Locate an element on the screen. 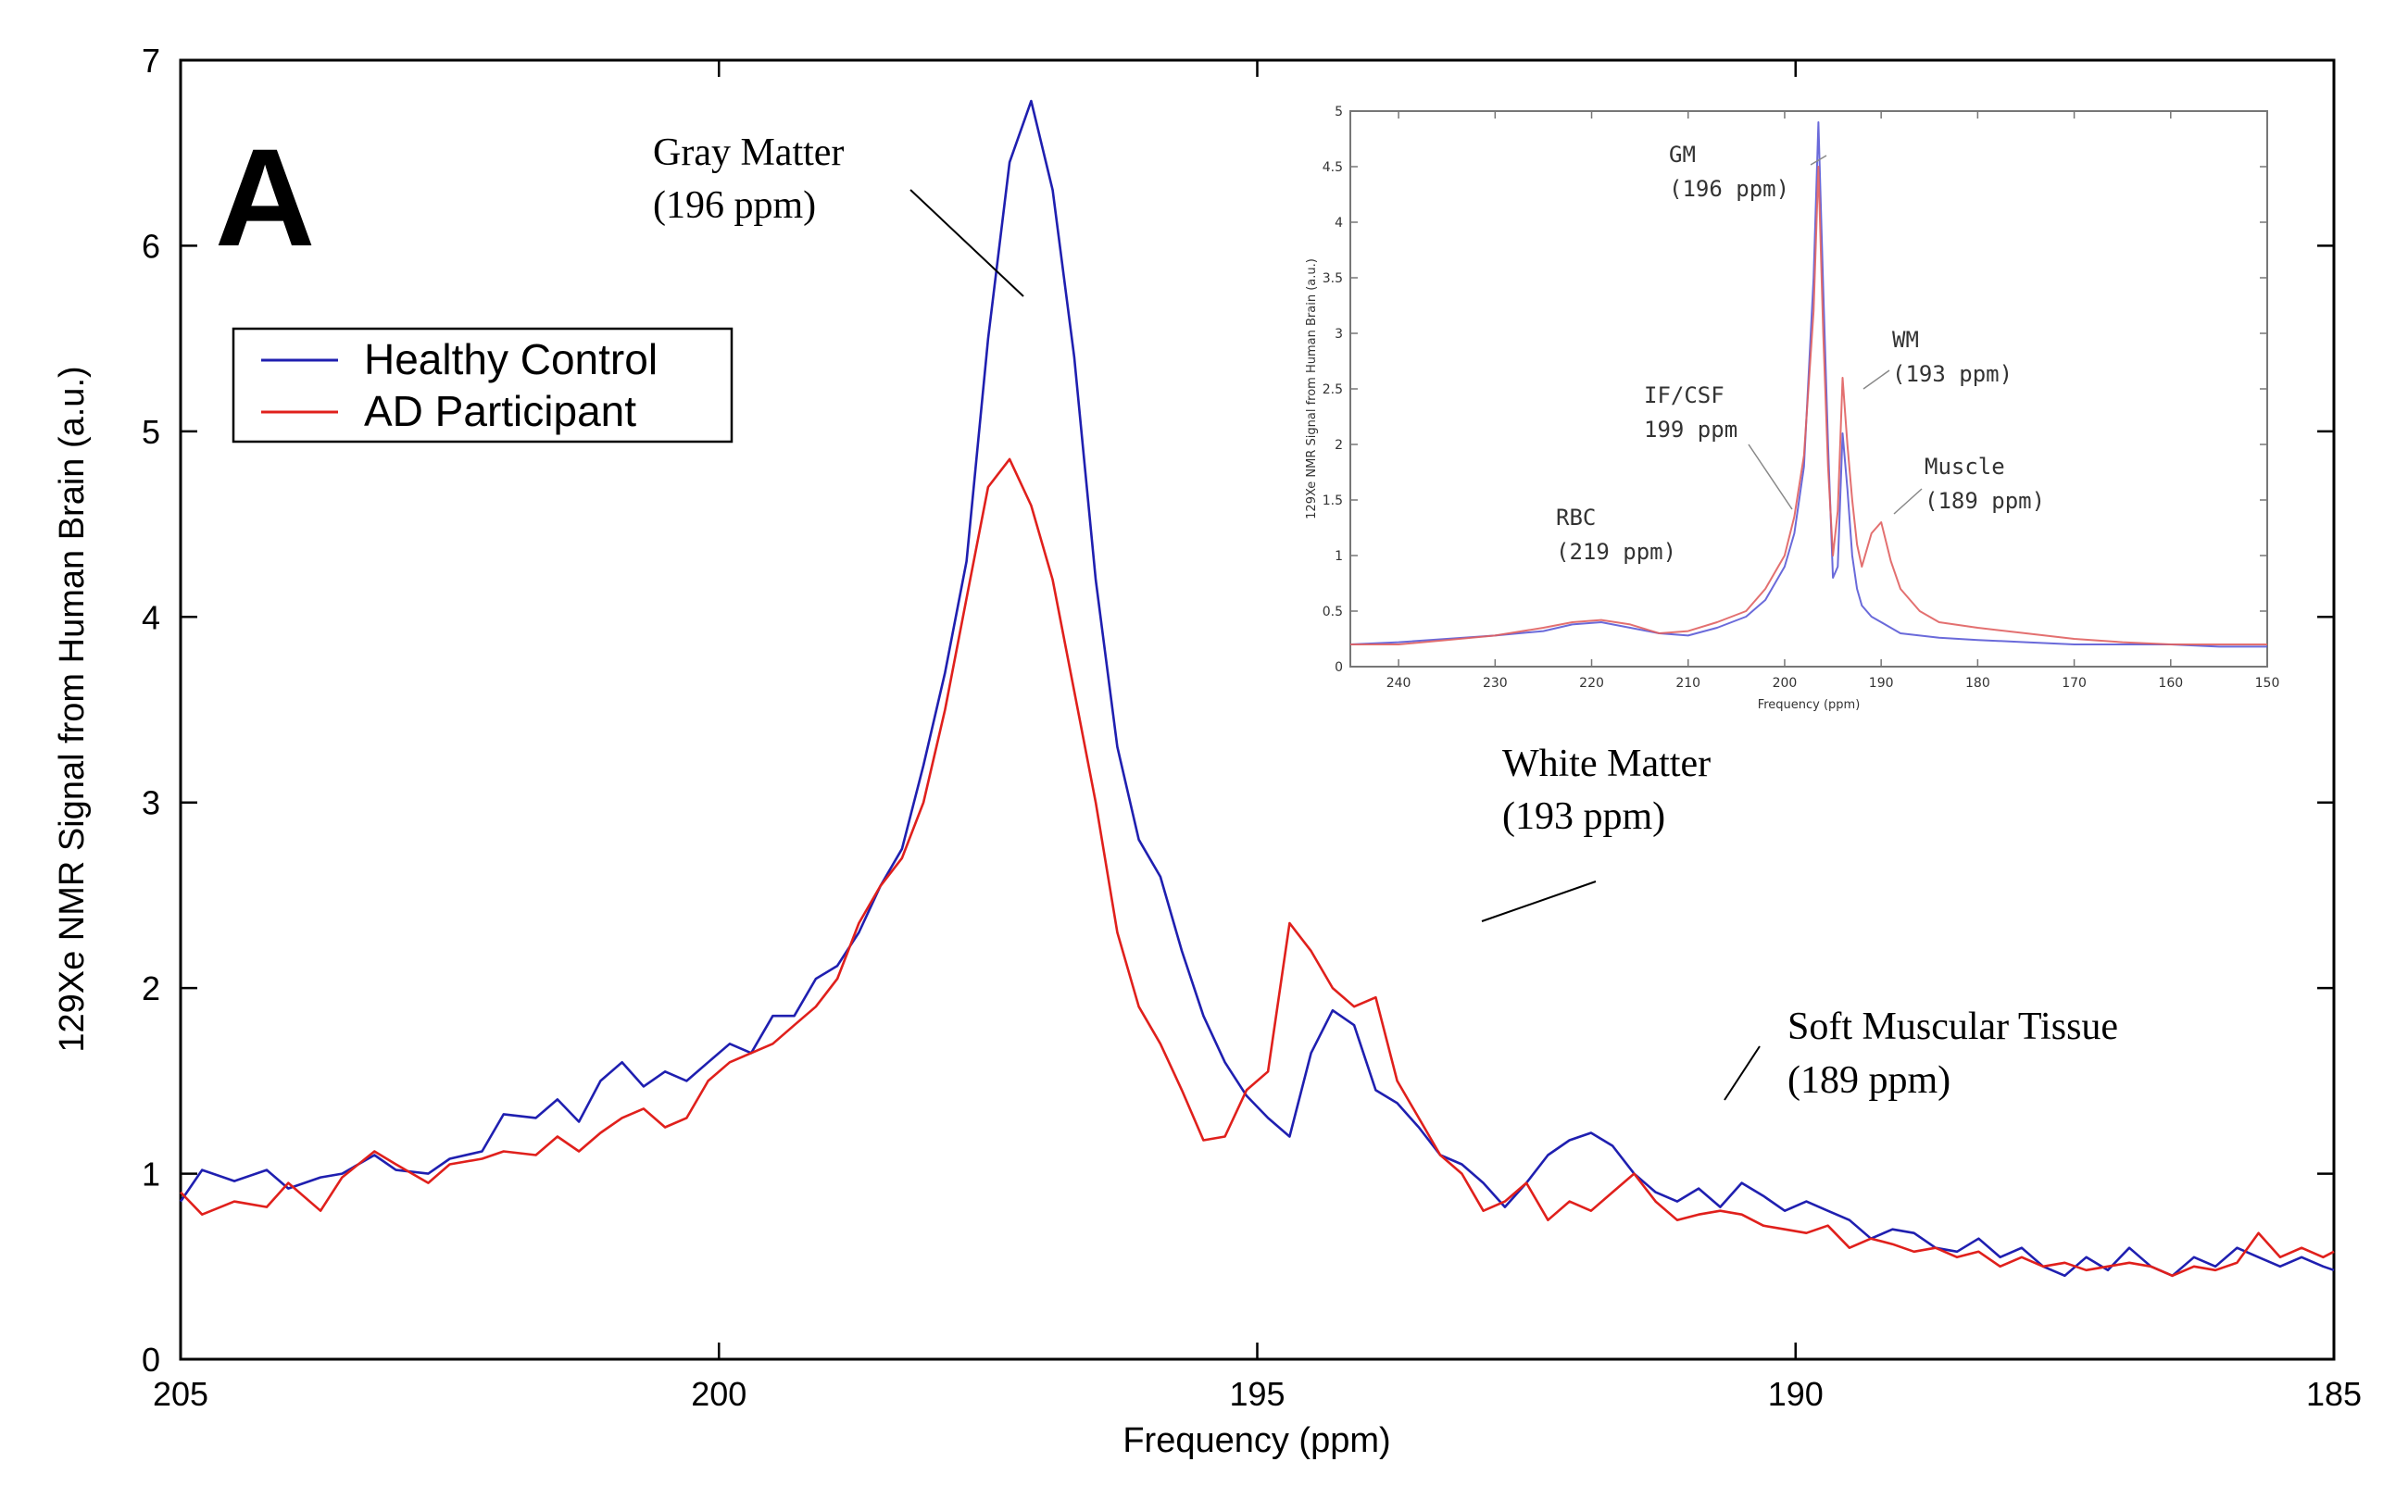 This screenshot has height=1512, width=2408. y-tick-label: 2 is located at coordinates (151, 988).